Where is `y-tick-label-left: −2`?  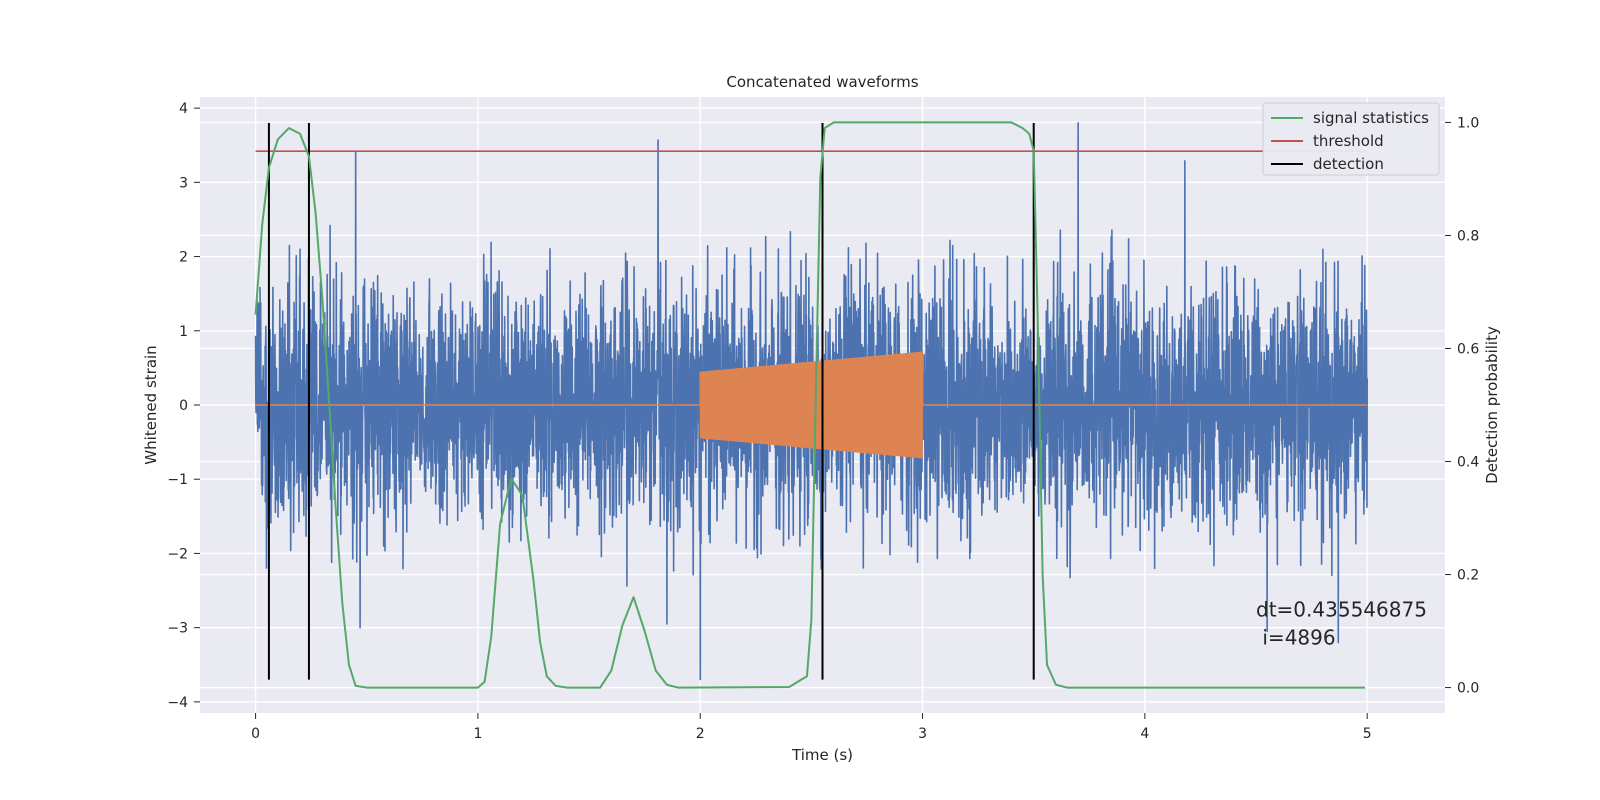 y-tick-label-left: −2 is located at coordinates (177, 554).